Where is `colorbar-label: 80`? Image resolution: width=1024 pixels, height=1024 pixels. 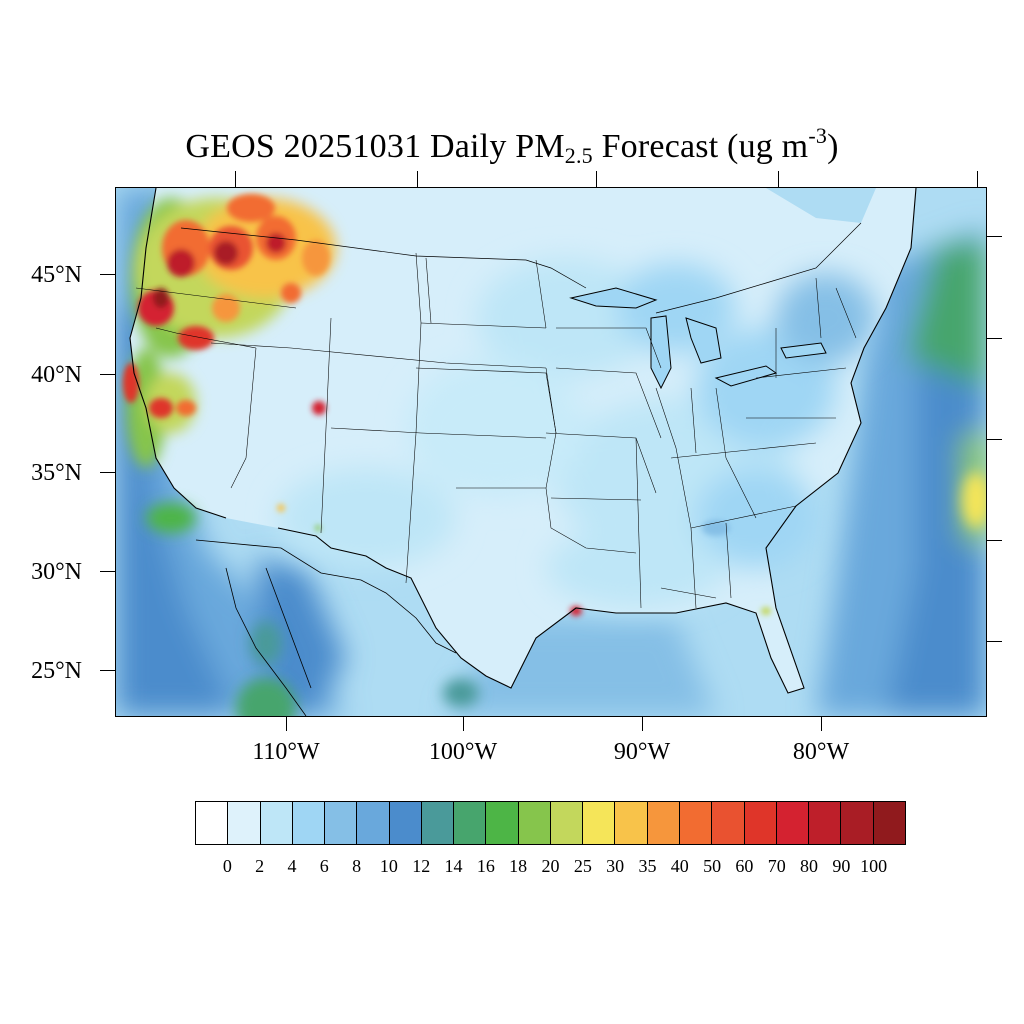
colorbar-label: 80 is located at coordinates (809, 866).